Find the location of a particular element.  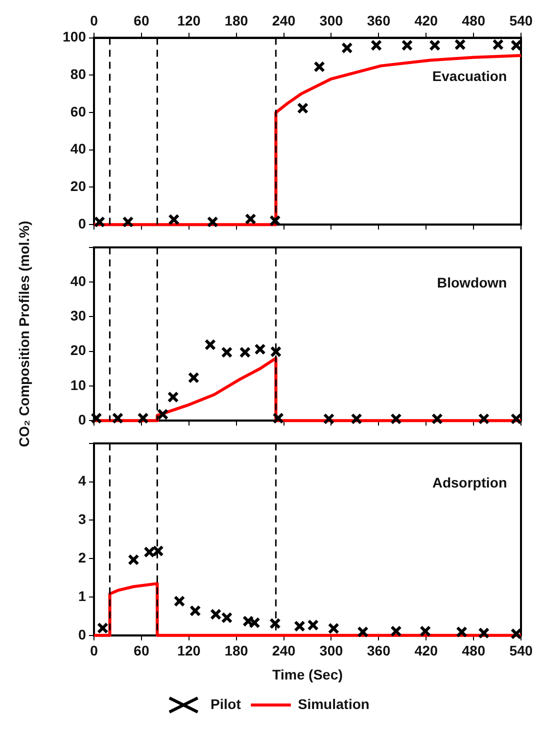

x-tick-label: 0 is located at coordinates (94, 650).